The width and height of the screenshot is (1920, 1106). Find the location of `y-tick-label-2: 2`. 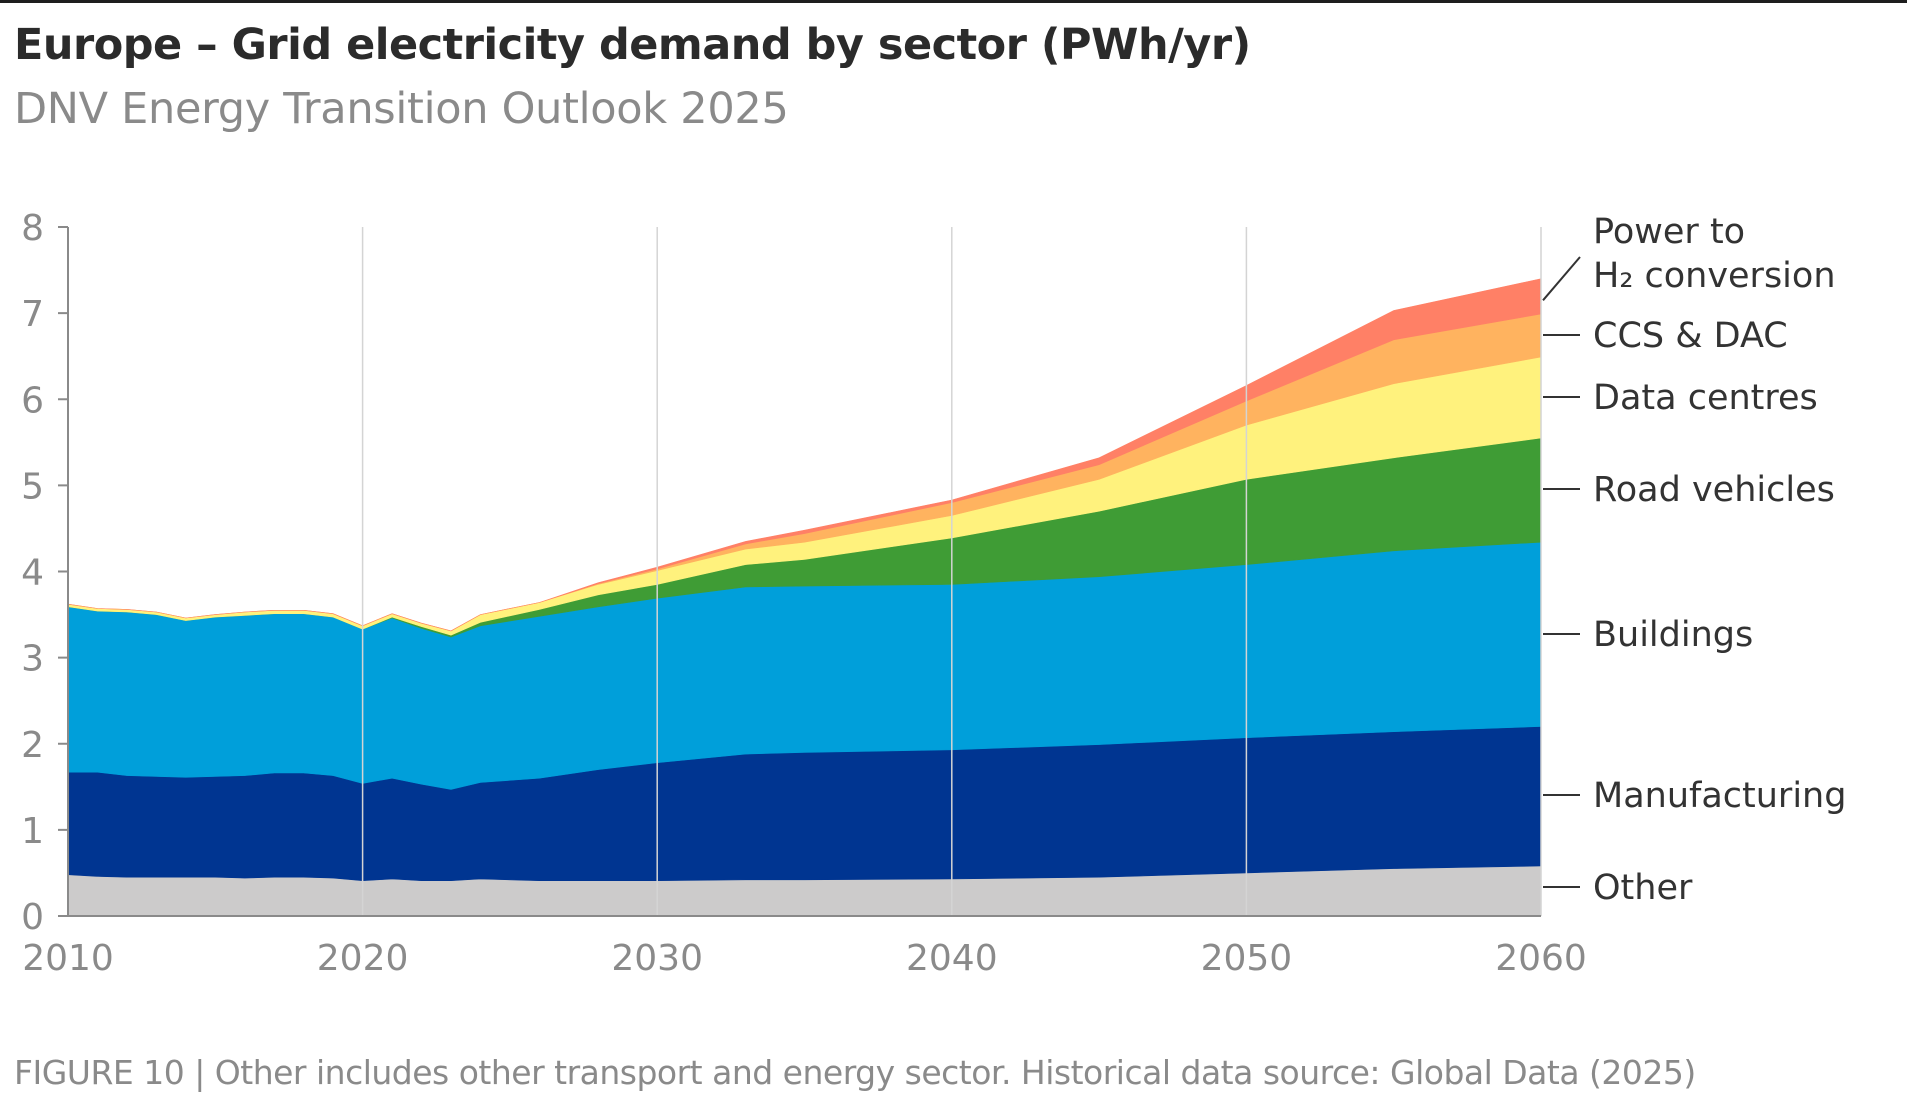

y-tick-label-2: 2 is located at coordinates (32, 745).